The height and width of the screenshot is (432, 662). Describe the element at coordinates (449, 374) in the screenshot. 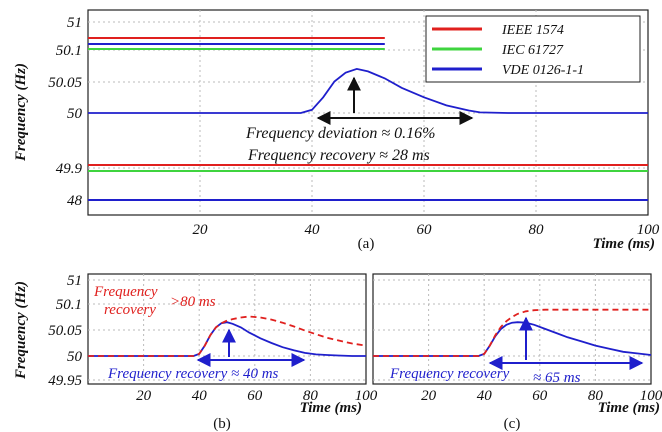

I see `annotation-blue-c1: Frequency recovery` at that location.